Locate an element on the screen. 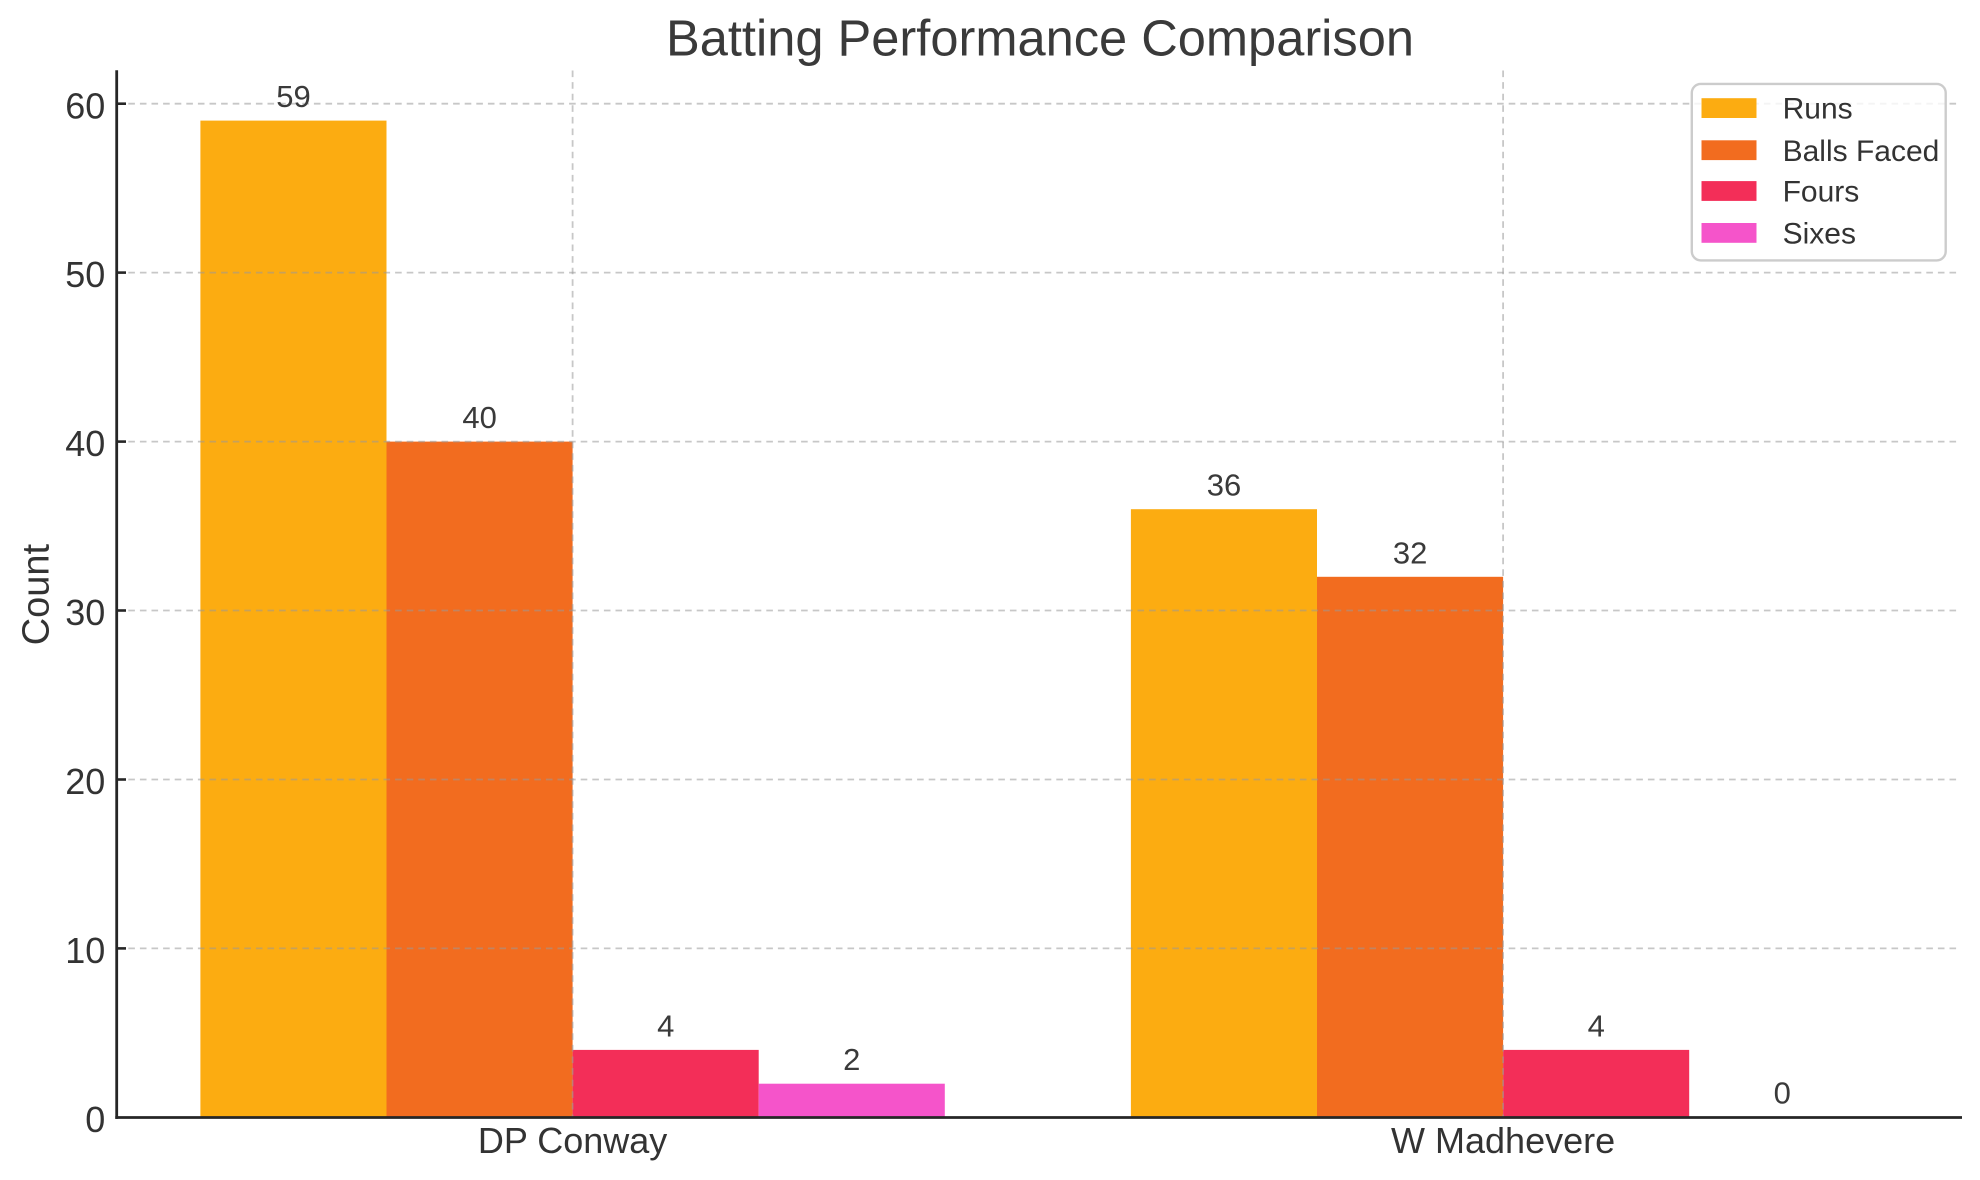  svg-text: 10 is located at coordinates (85, 950).